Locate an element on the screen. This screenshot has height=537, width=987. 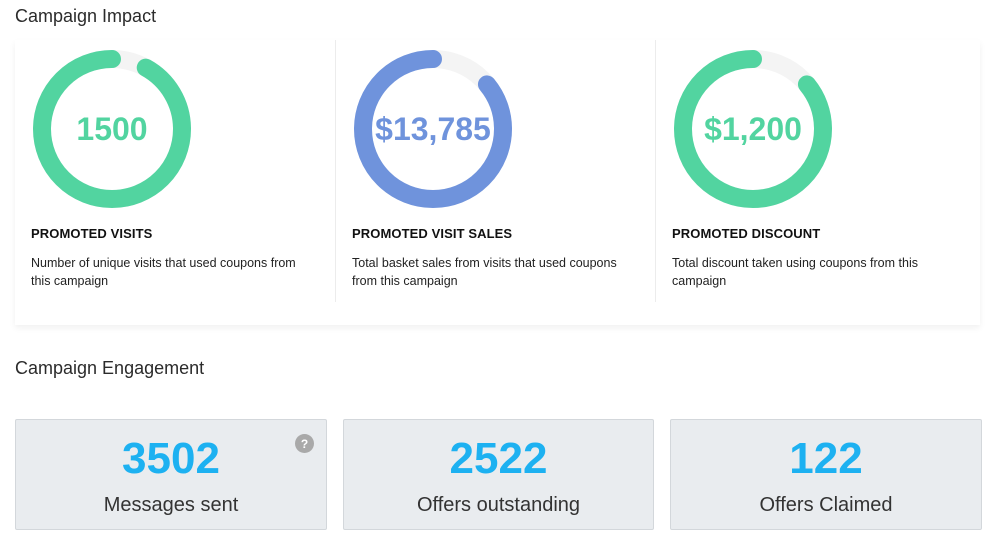
promoted-discount-title: PROMOTED DISCOUNT is located at coordinates (746, 233).